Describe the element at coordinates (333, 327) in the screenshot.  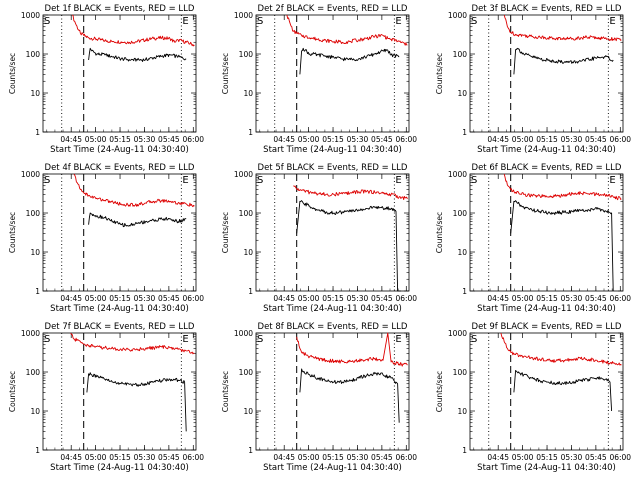
I see `panel-title: Det 8f BLACK = Events, RED = LLD` at that location.